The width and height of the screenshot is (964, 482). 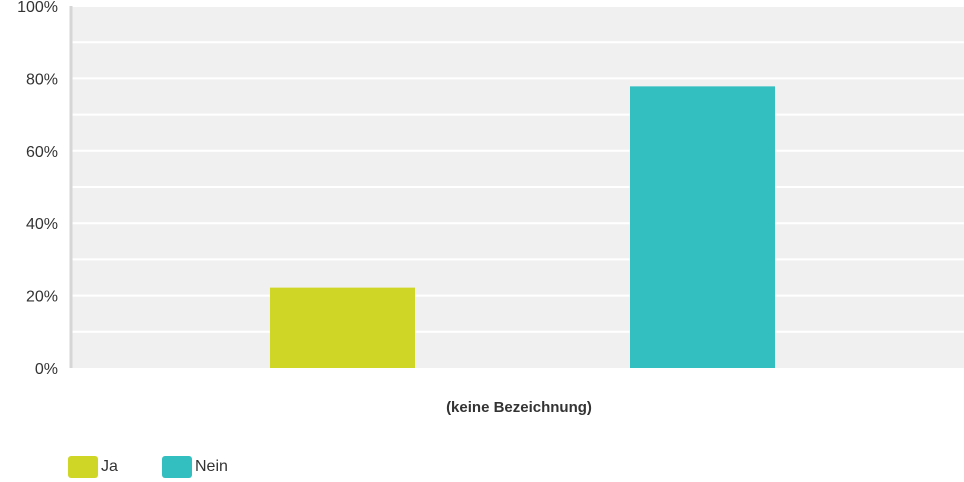 I want to click on y-axis-ticks: 0% 20% 40% 60% 80% 100%, so click(x=37, y=189).